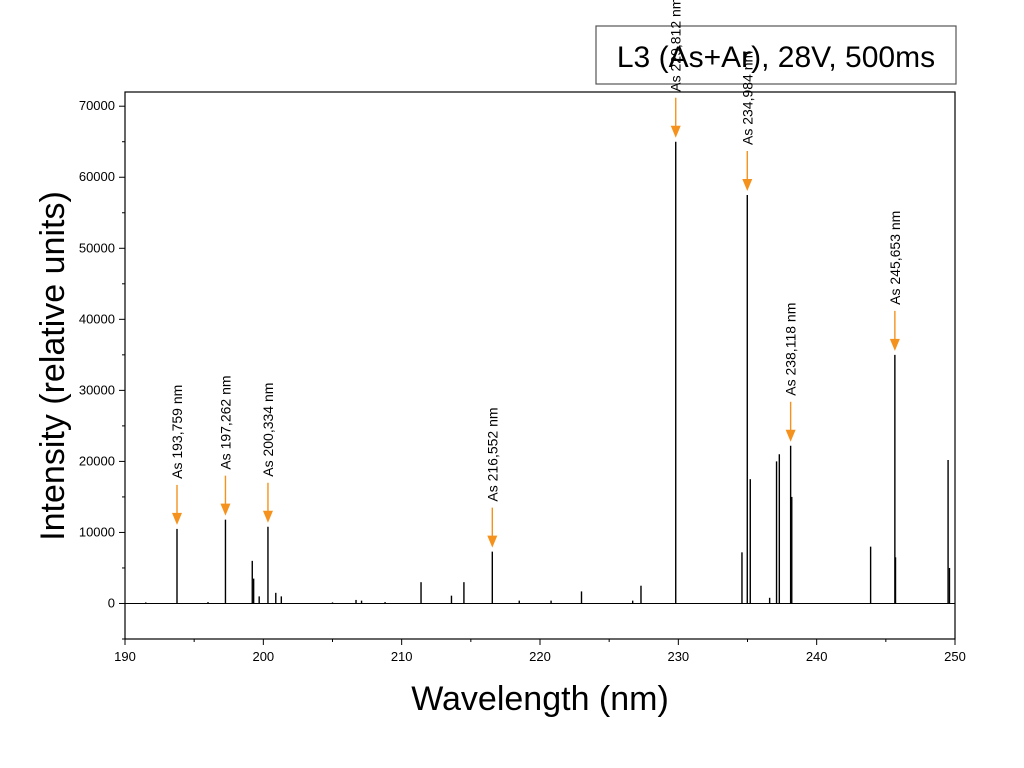 This screenshot has width=1024, height=768. Describe the element at coordinates (676, 46) in the screenshot. I see `peak-label: As 229,812 nm` at that location.